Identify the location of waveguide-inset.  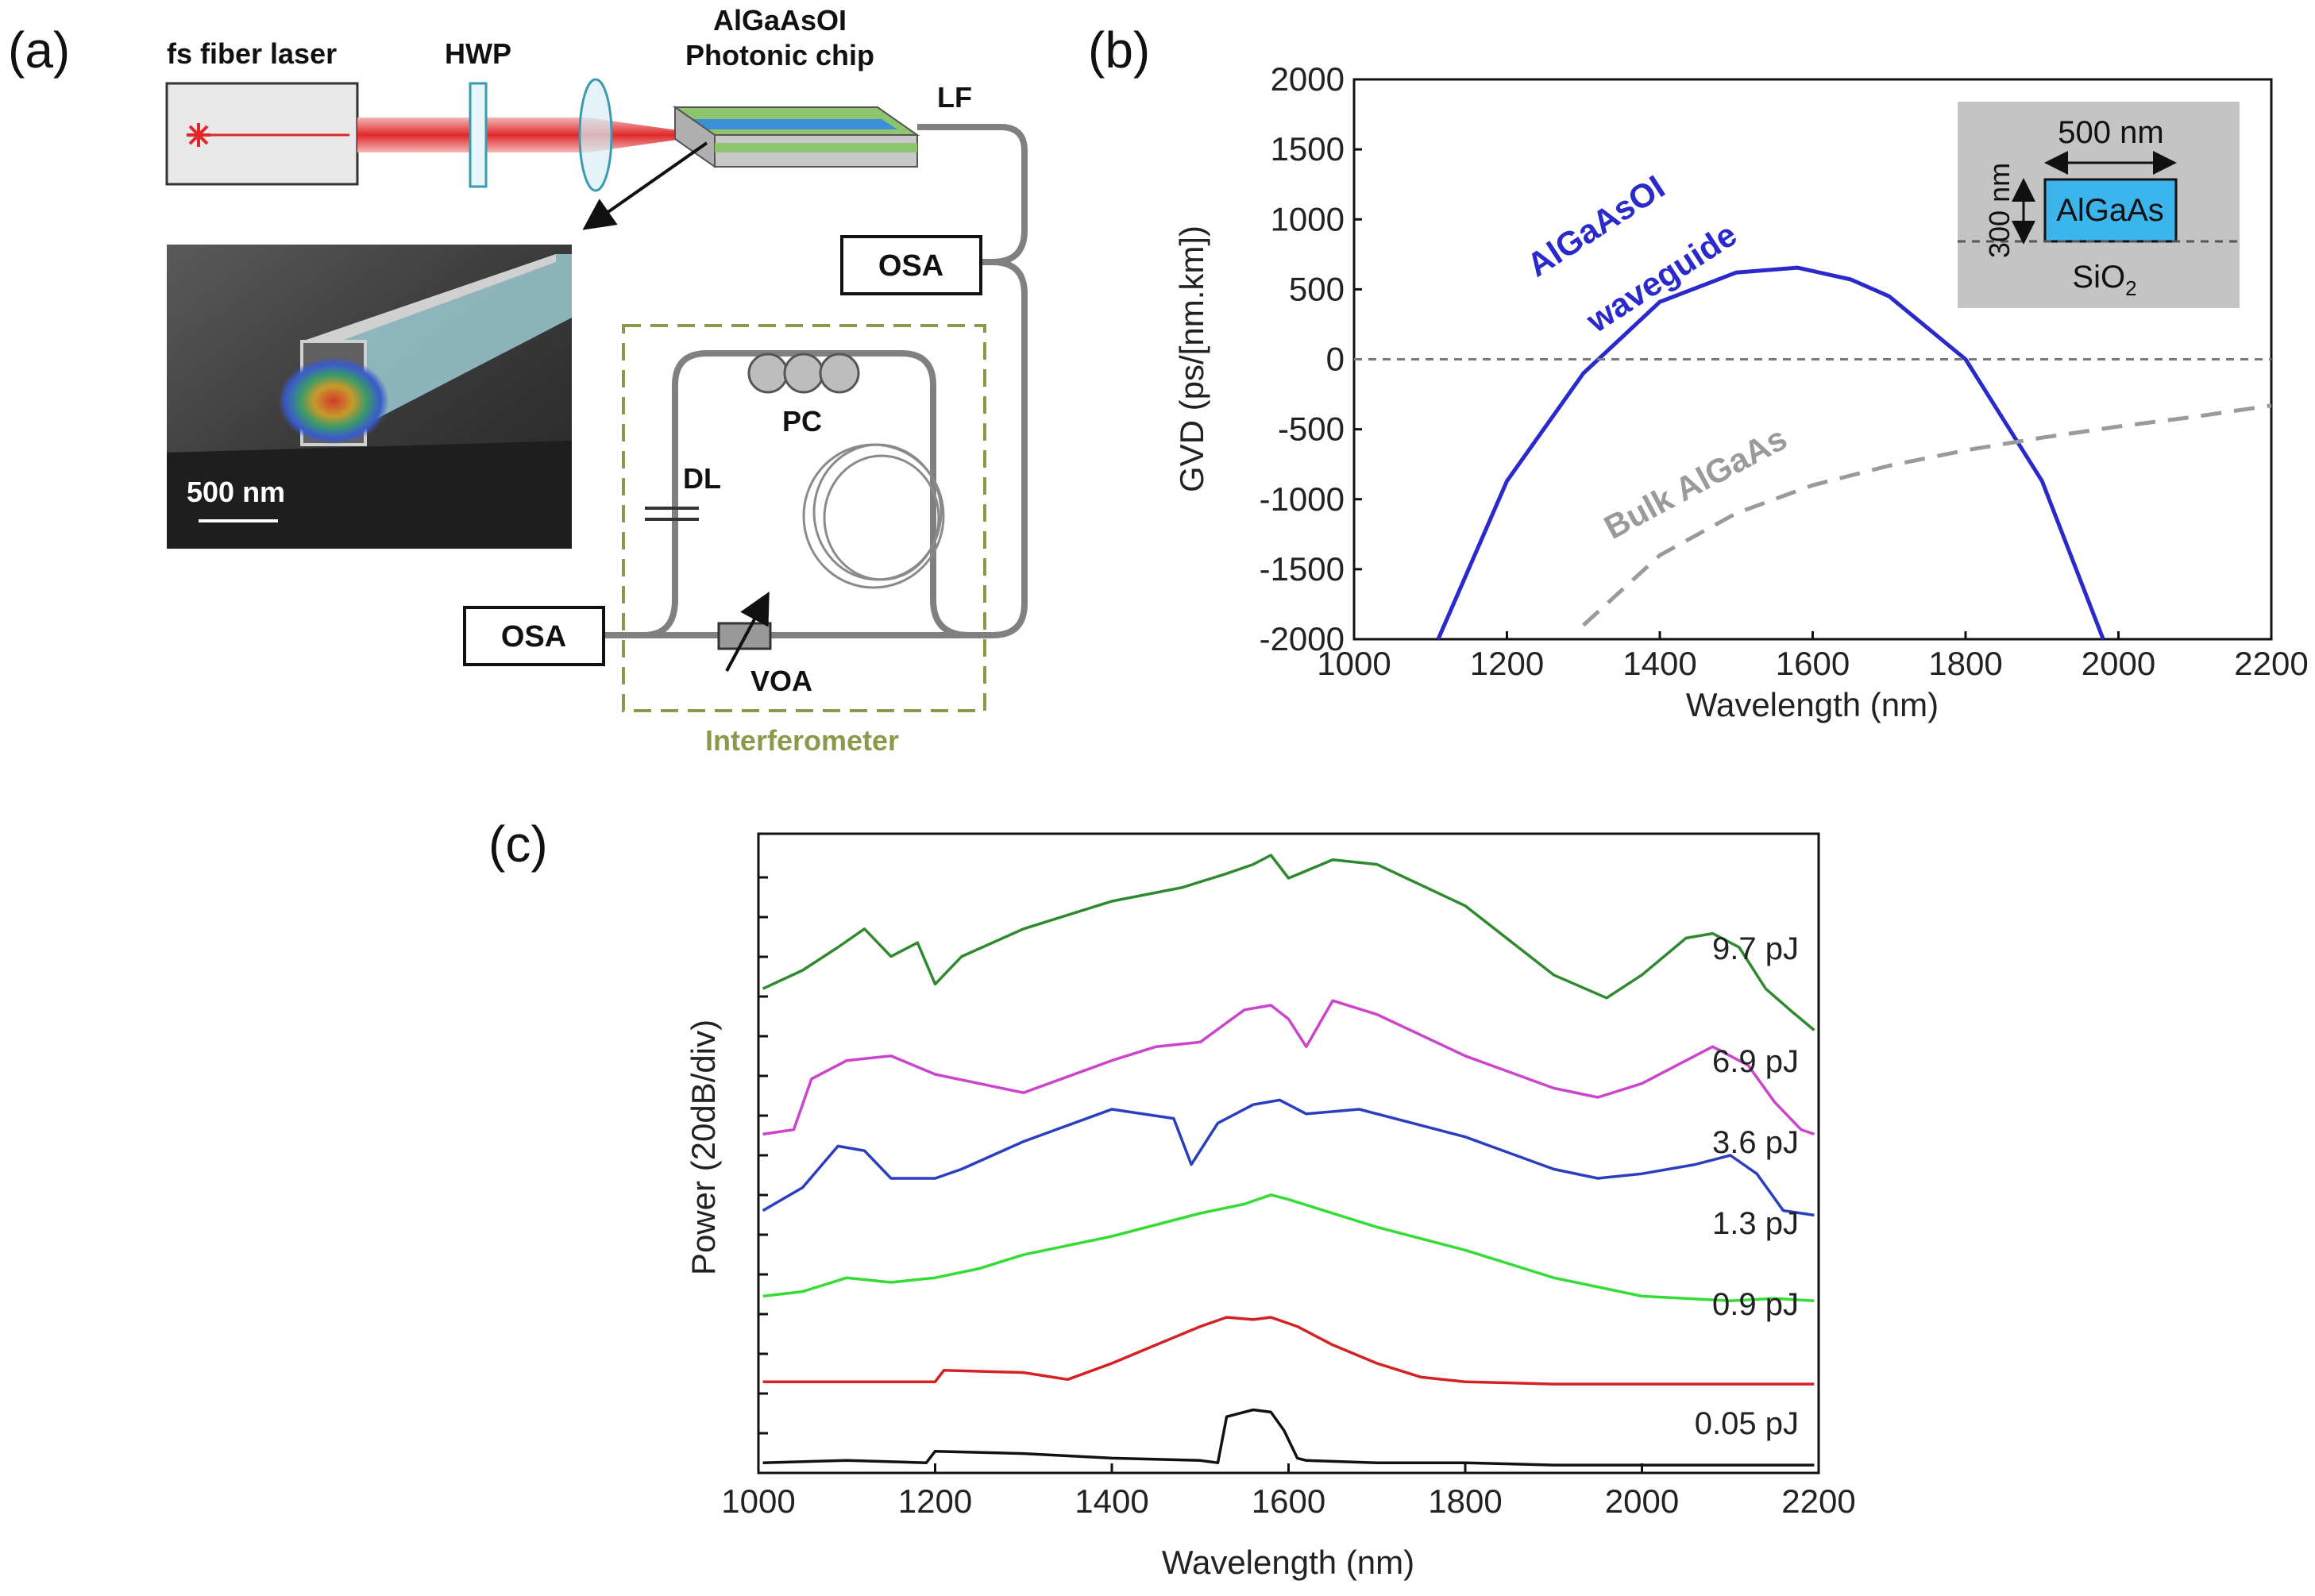
(2099, 205).